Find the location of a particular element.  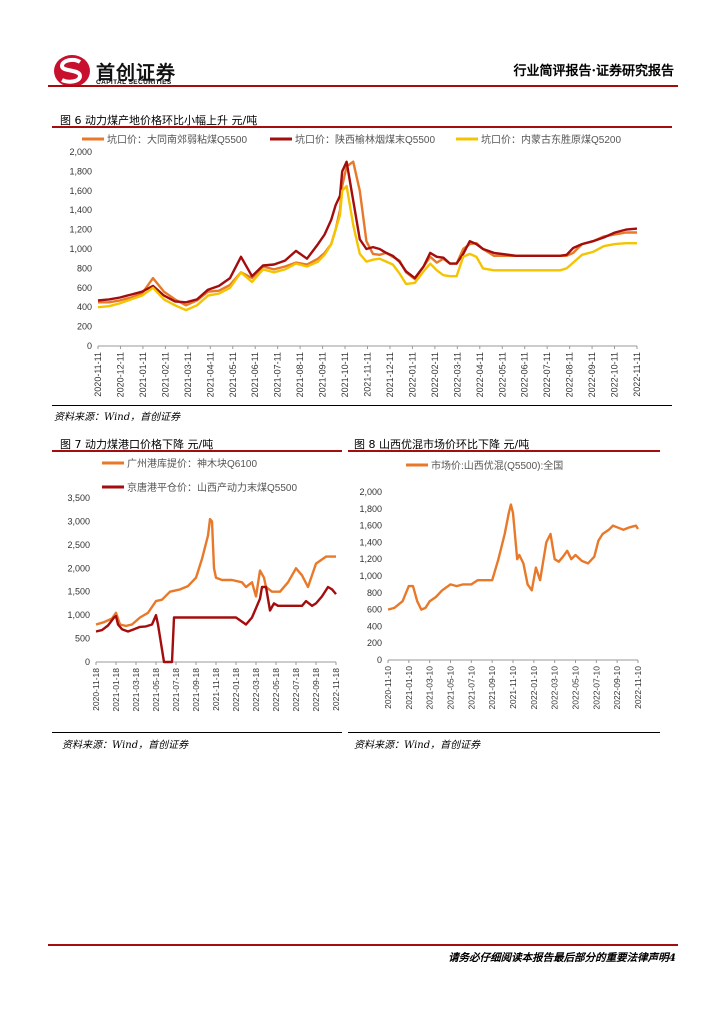

fig7-xtick-label: 2020-11-18 is located at coordinates (96, 689).